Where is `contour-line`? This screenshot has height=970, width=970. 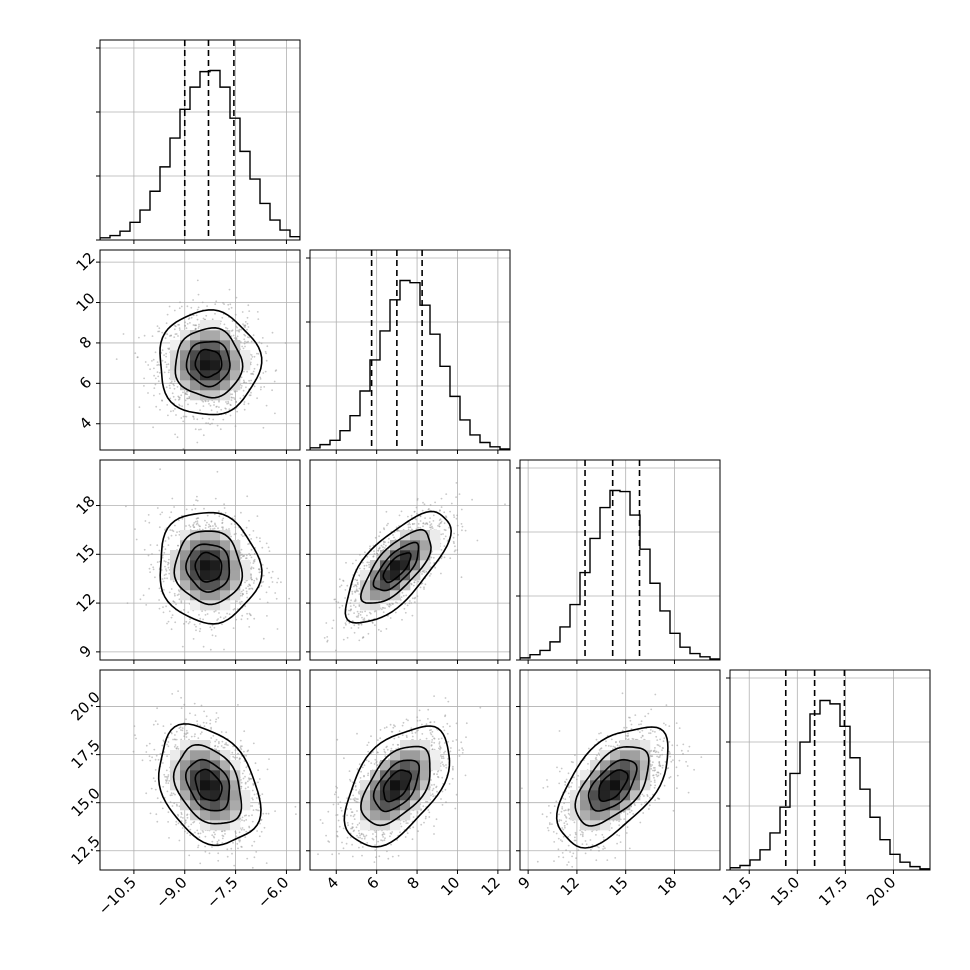
contour-line is located at coordinates (209, 362).